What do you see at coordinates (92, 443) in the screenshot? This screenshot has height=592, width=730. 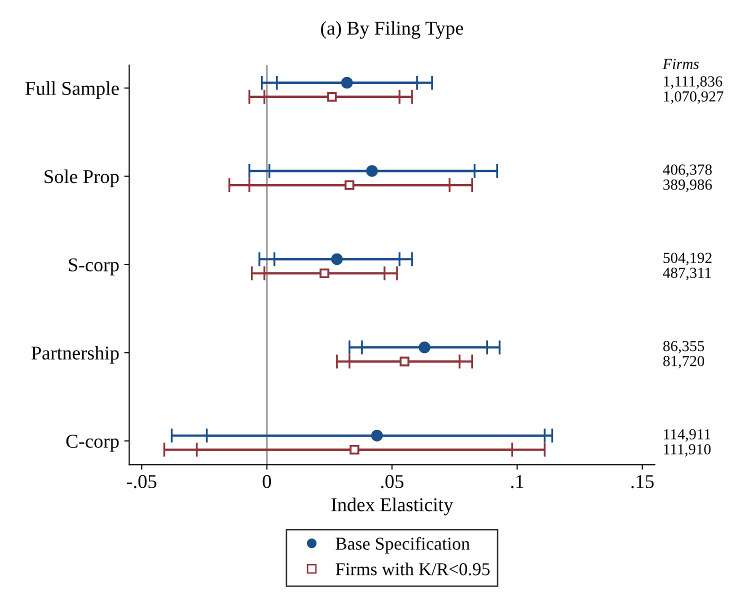 I see `y-tick-label: C-corp` at bounding box center [92, 443].